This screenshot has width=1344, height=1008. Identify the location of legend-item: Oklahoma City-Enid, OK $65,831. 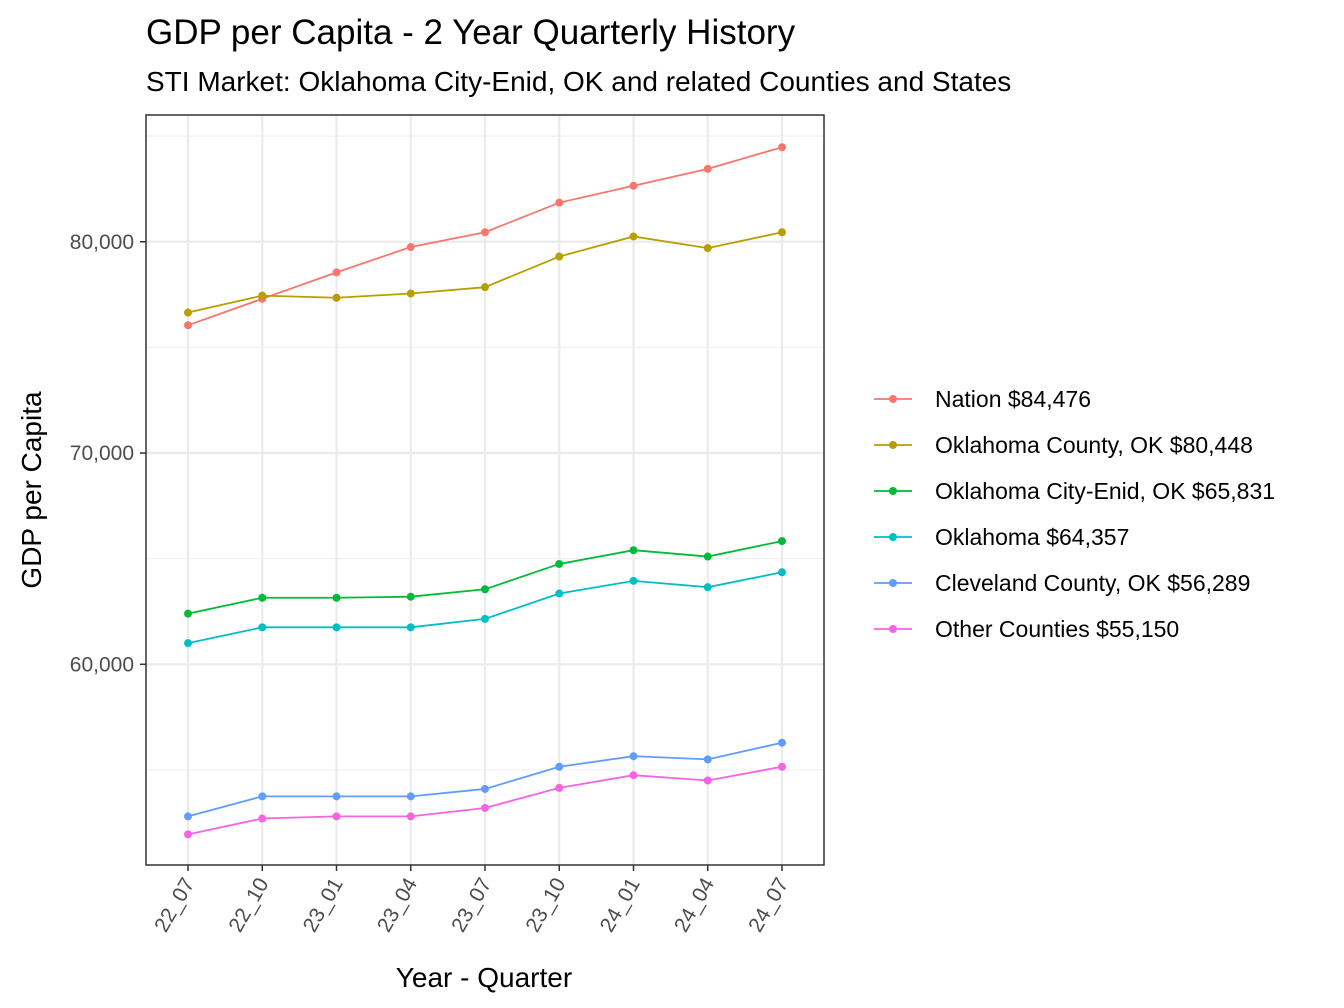
(1074, 491).